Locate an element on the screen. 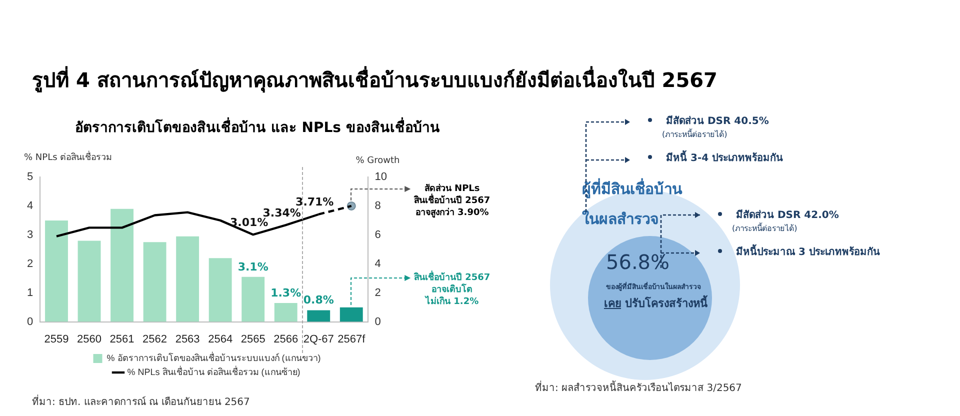  text: 56.8% is located at coordinates (638, 262).